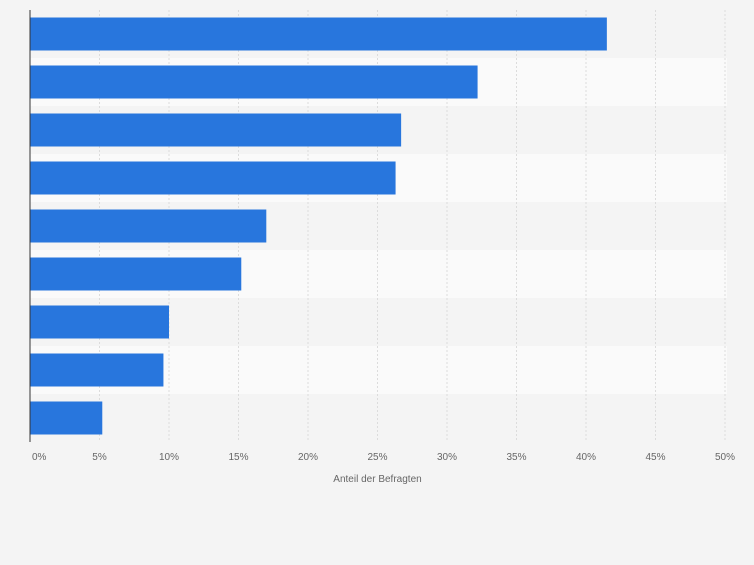 This screenshot has width=754, height=565. Describe the element at coordinates (586, 457) in the screenshot. I see `x-tick-label: 40%` at that location.